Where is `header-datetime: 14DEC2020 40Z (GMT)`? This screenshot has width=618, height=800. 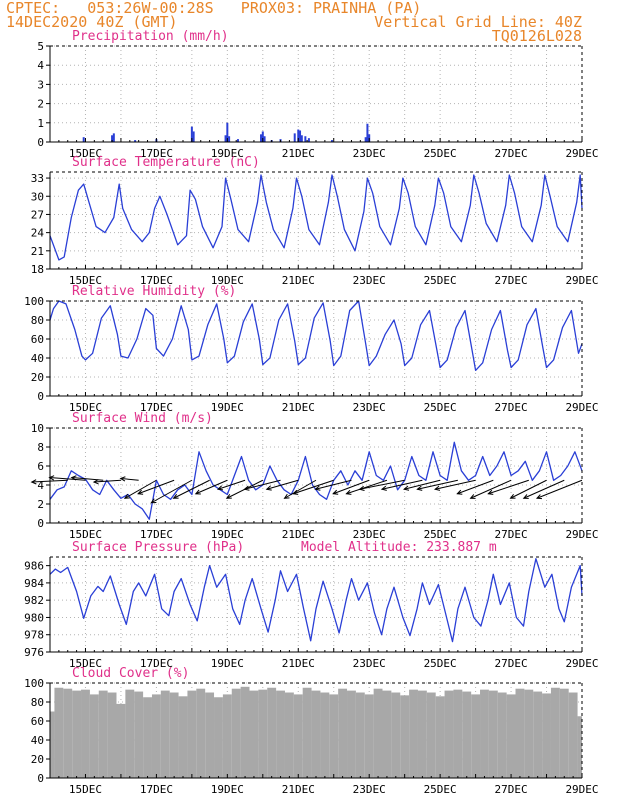
header-datetime: 14DEC2020 40Z (GMT) is located at coordinates (92, 22).